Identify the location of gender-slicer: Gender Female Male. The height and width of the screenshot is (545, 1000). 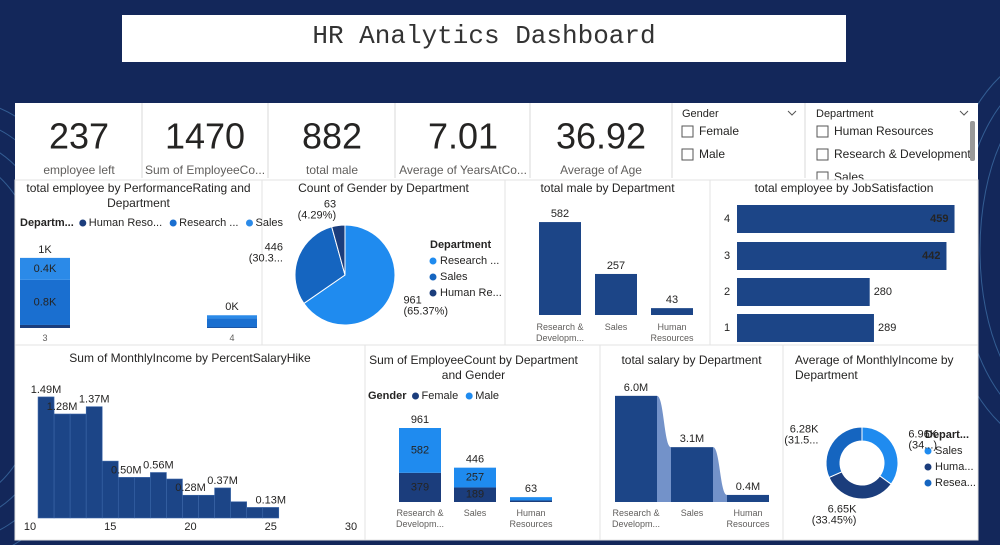
(739, 134).